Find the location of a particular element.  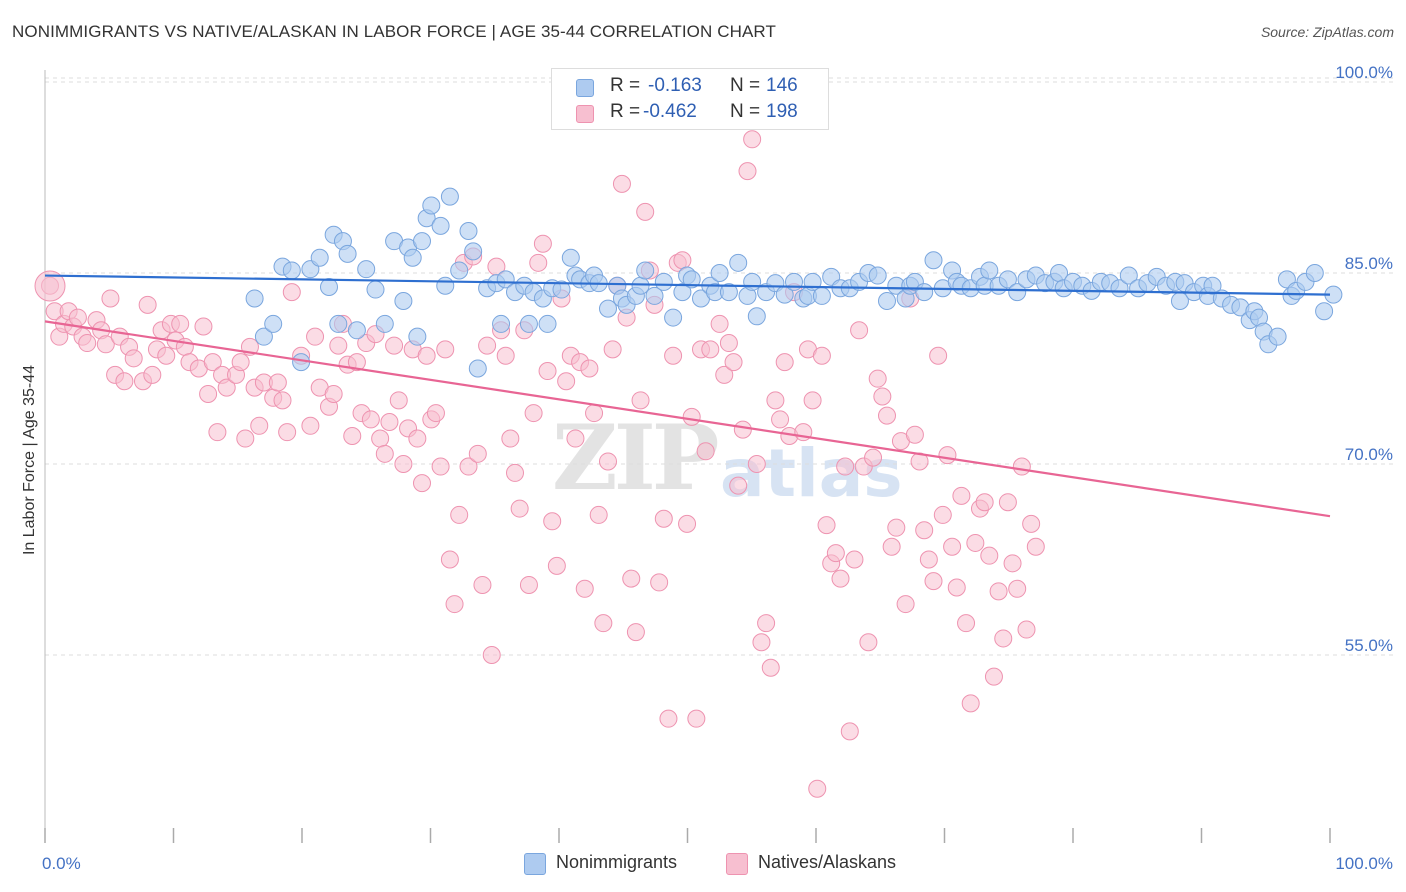

legend-label: Nonimmigrants is located at coordinates (617, 862).